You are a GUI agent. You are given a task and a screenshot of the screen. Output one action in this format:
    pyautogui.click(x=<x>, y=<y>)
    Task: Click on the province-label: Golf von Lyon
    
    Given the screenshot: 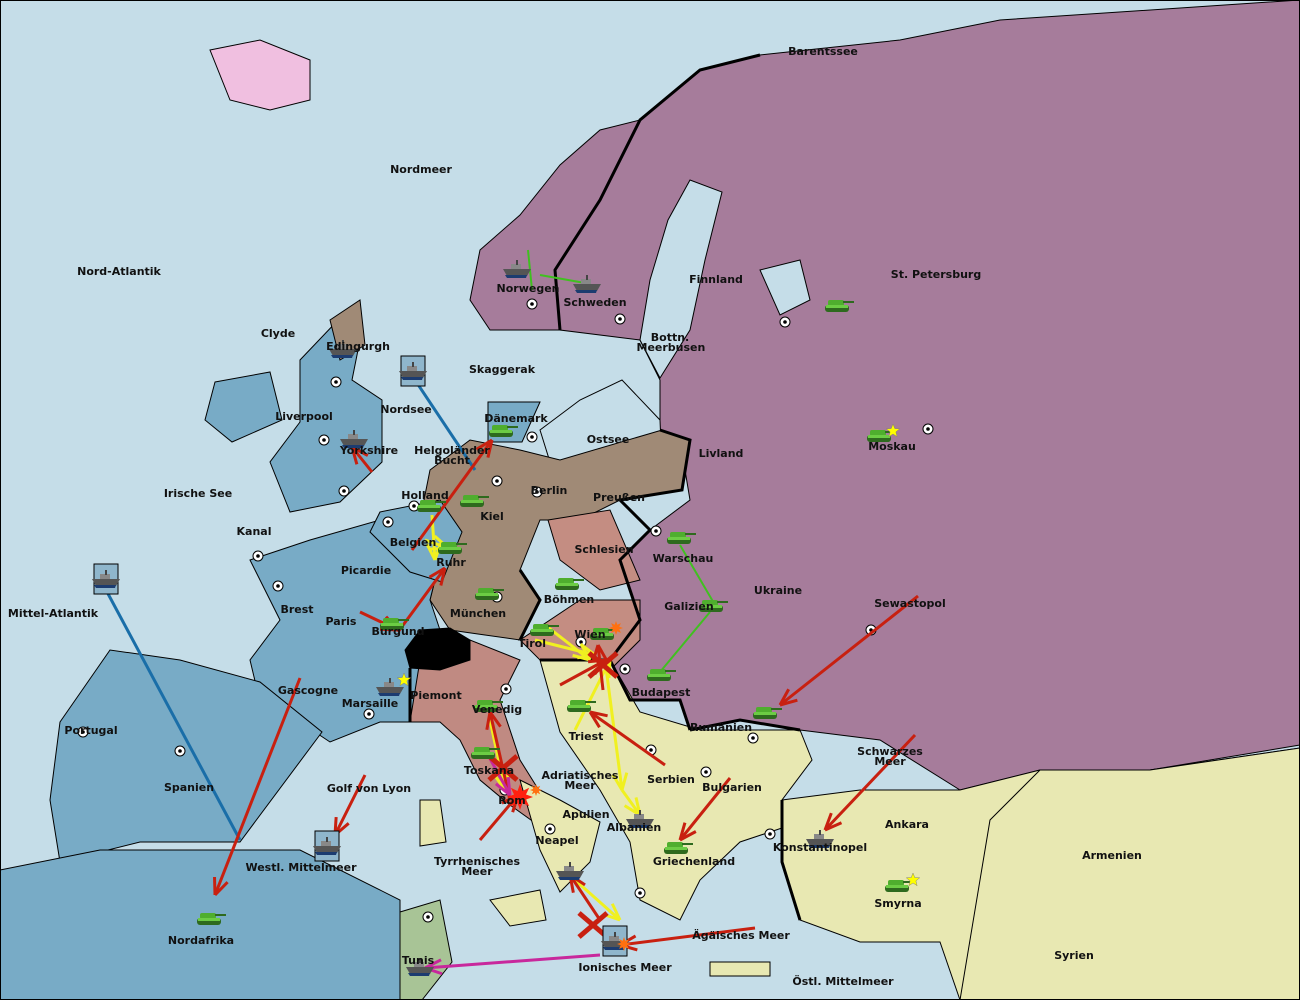 What is the action you would take?
    pyautogui.click(x=369, y=788)
    